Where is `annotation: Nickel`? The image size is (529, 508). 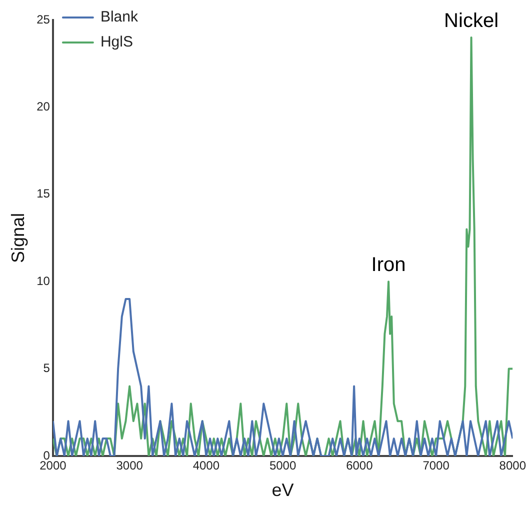 annotation: Nickel is located at coordinates (471, 21).